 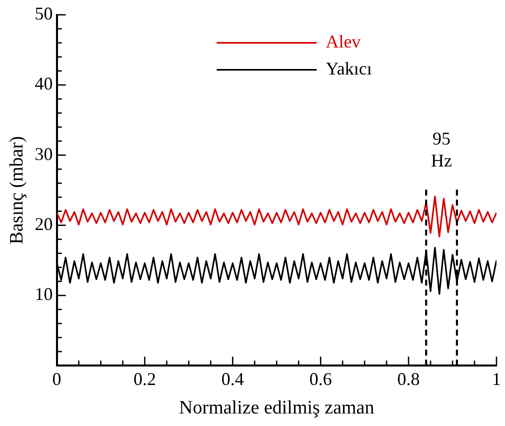 I want to click on y-tick-label: 30, so click(x=43, y=154).